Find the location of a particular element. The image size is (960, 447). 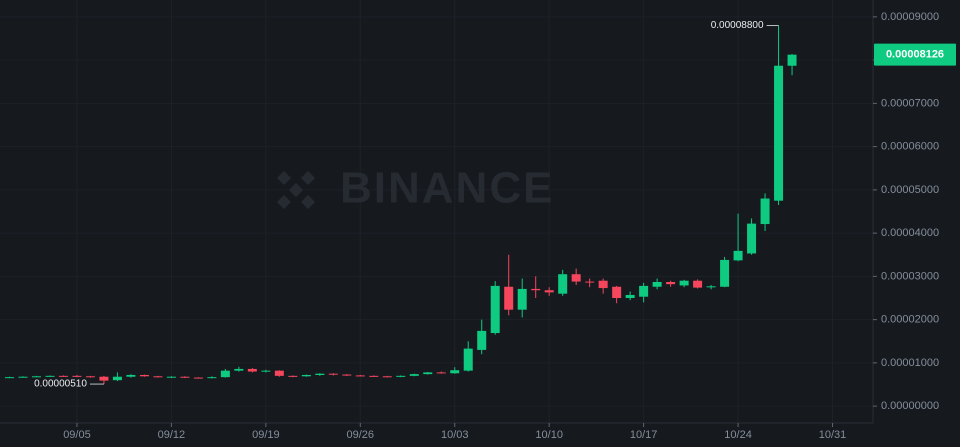

x-tick-label: 09/19 is located at coordinates (266, 435).